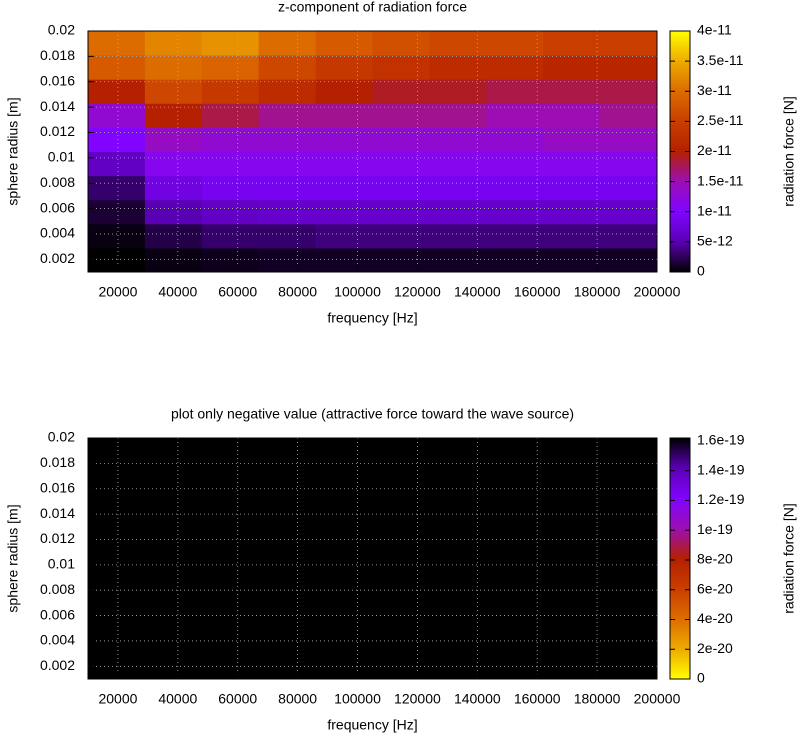 The width and height of the screenshot is (800, 736). Describe the element at coordinates (720, 60) in the screenshot. I see `colorbar-tick-label: 3.5e-11` at that location.